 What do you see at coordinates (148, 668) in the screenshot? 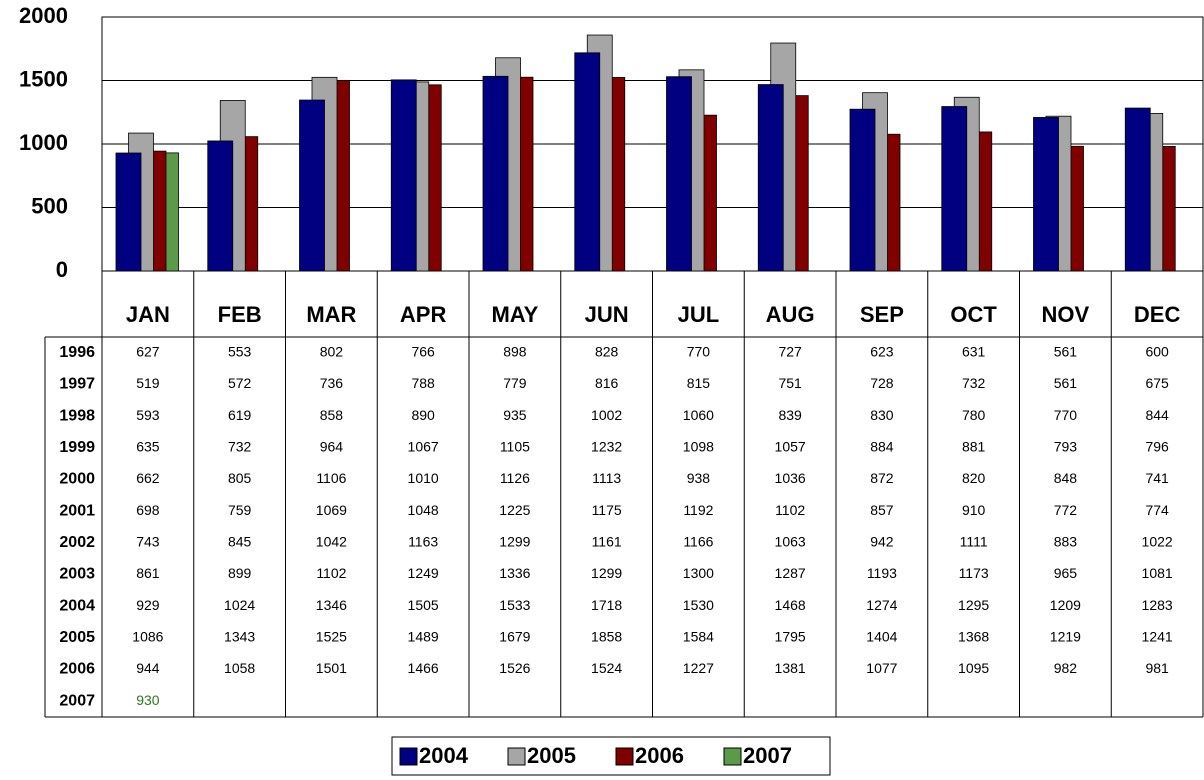
I see `table-cell: 944` at bounding box center [148, 668].